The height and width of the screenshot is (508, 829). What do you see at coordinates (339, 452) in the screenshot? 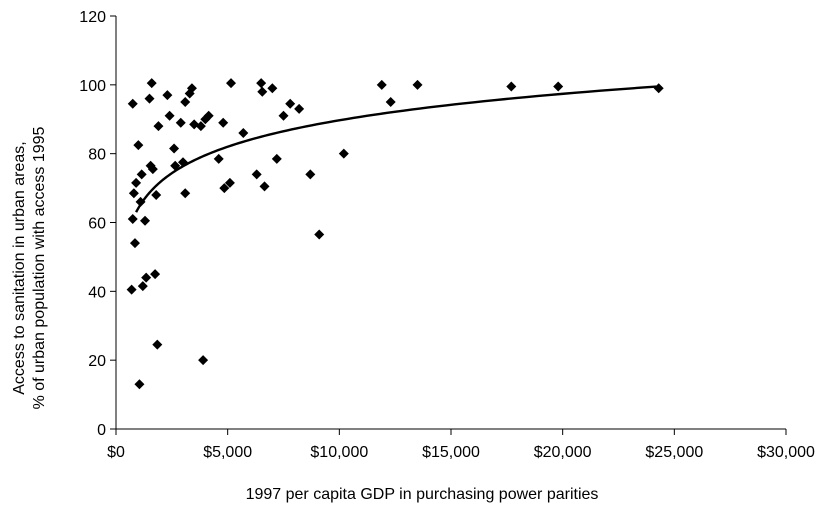
I see `x-tick-label: $10,000` at bounding box center [339, 452].